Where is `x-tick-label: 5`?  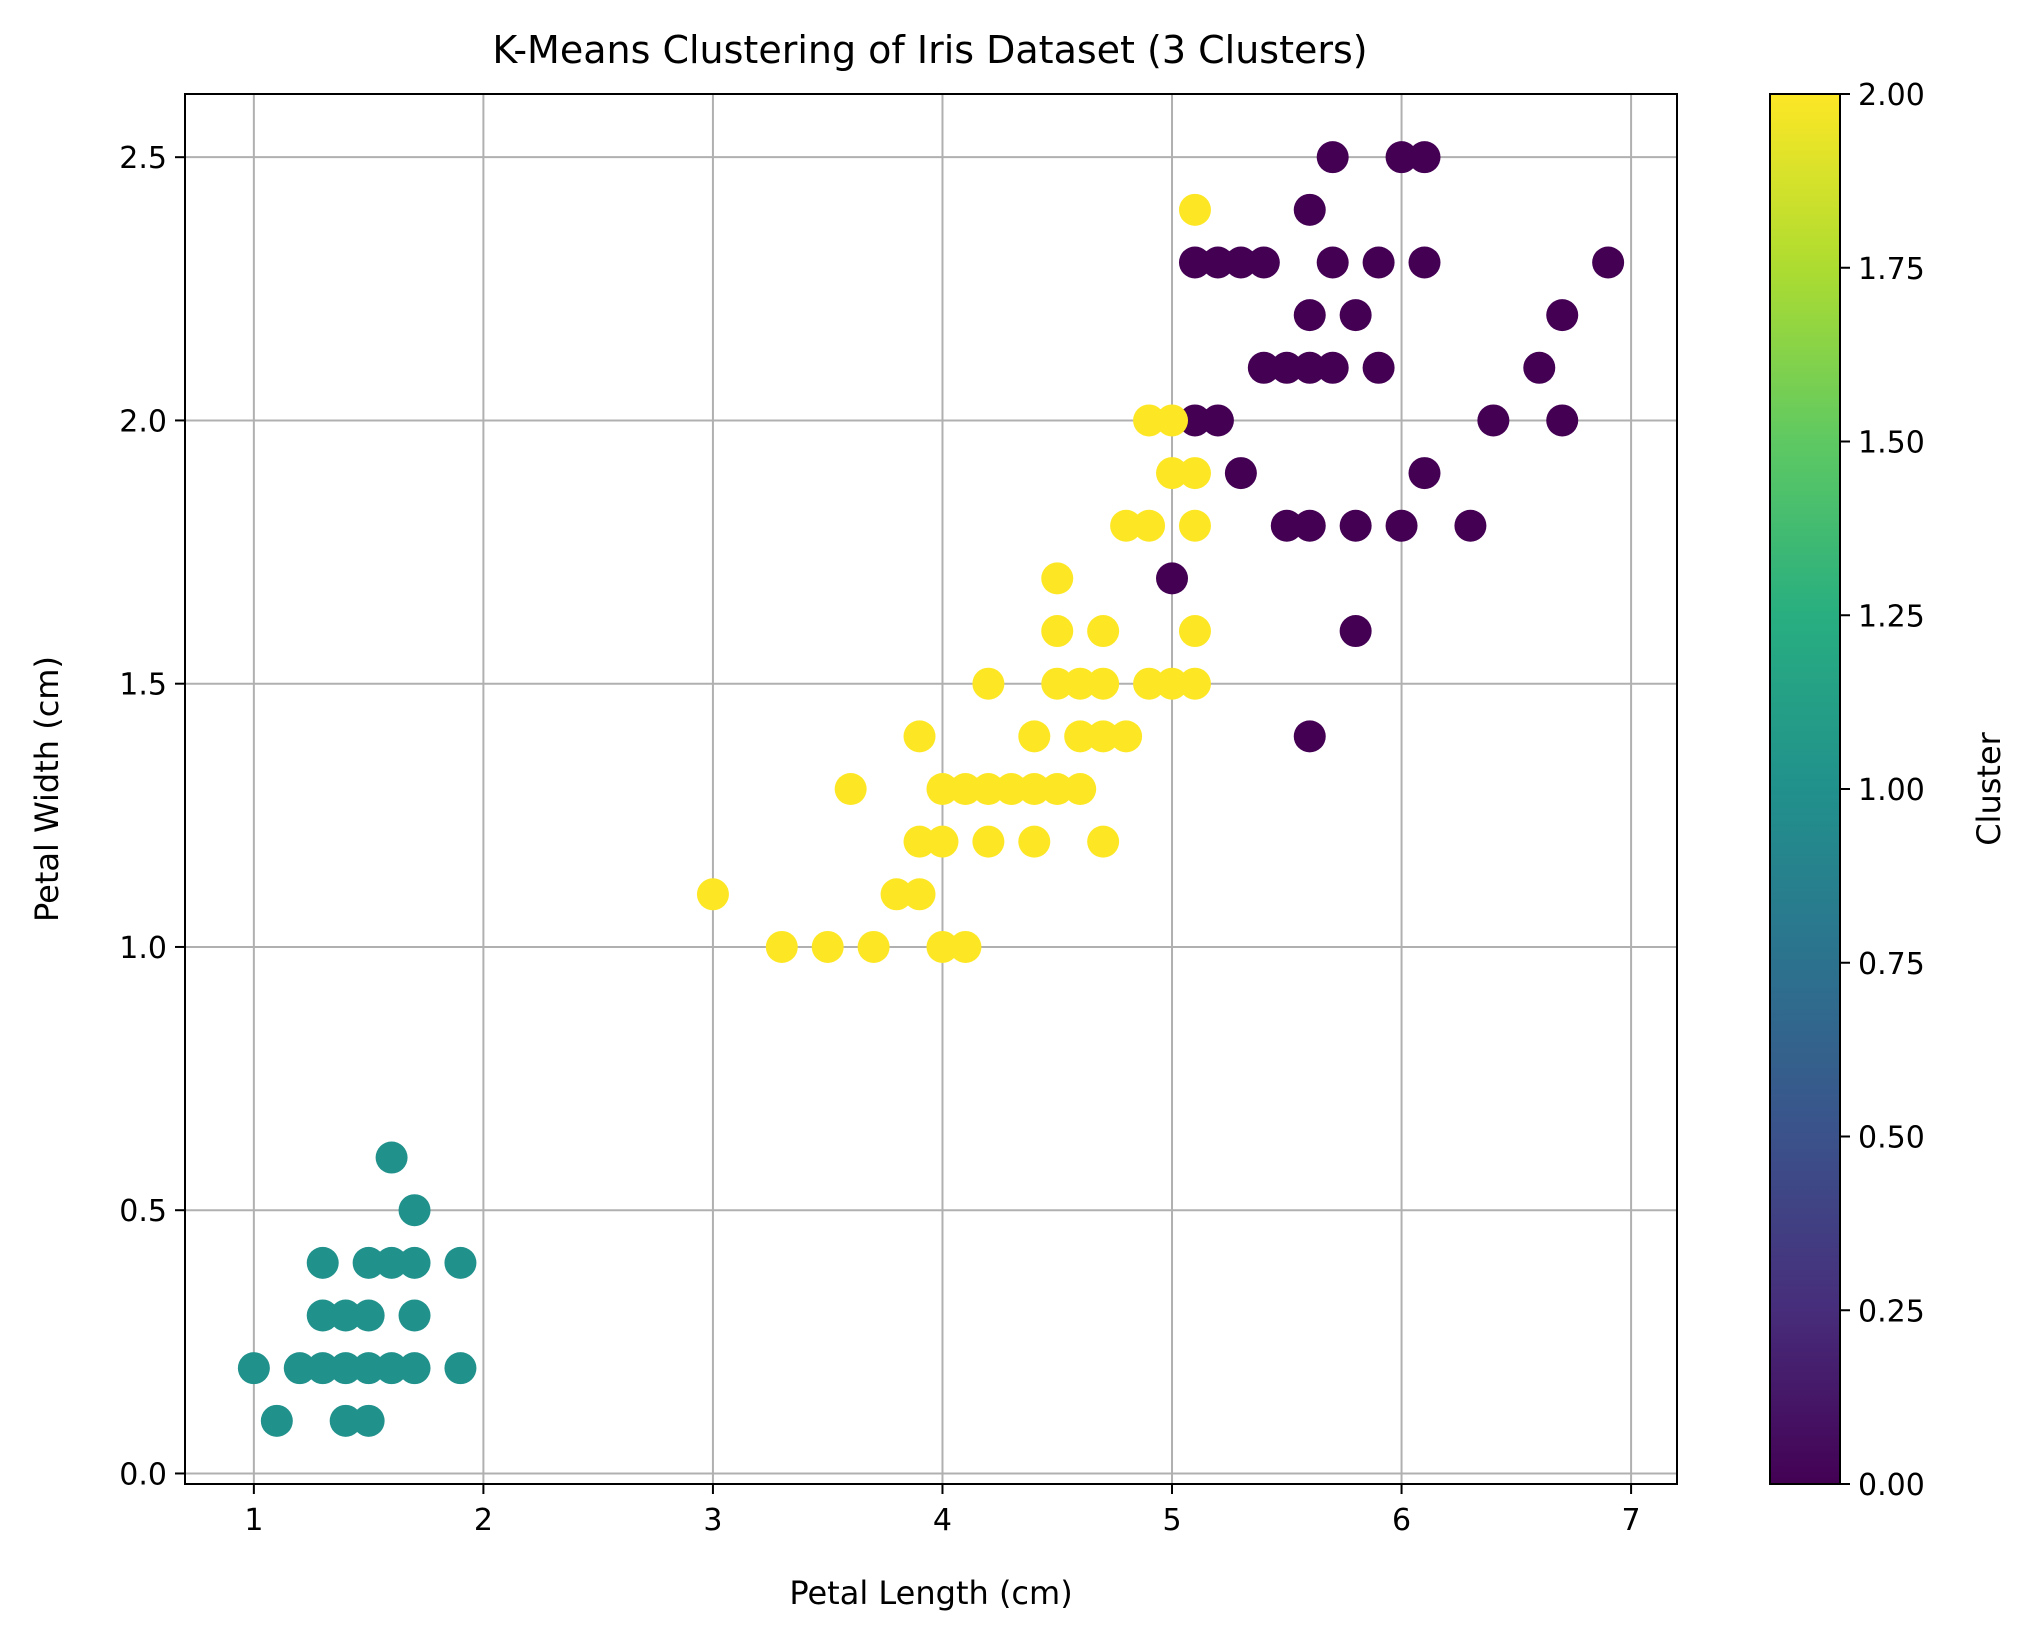 x-tick-label: 5 is located at coordinates (1171, 1520).